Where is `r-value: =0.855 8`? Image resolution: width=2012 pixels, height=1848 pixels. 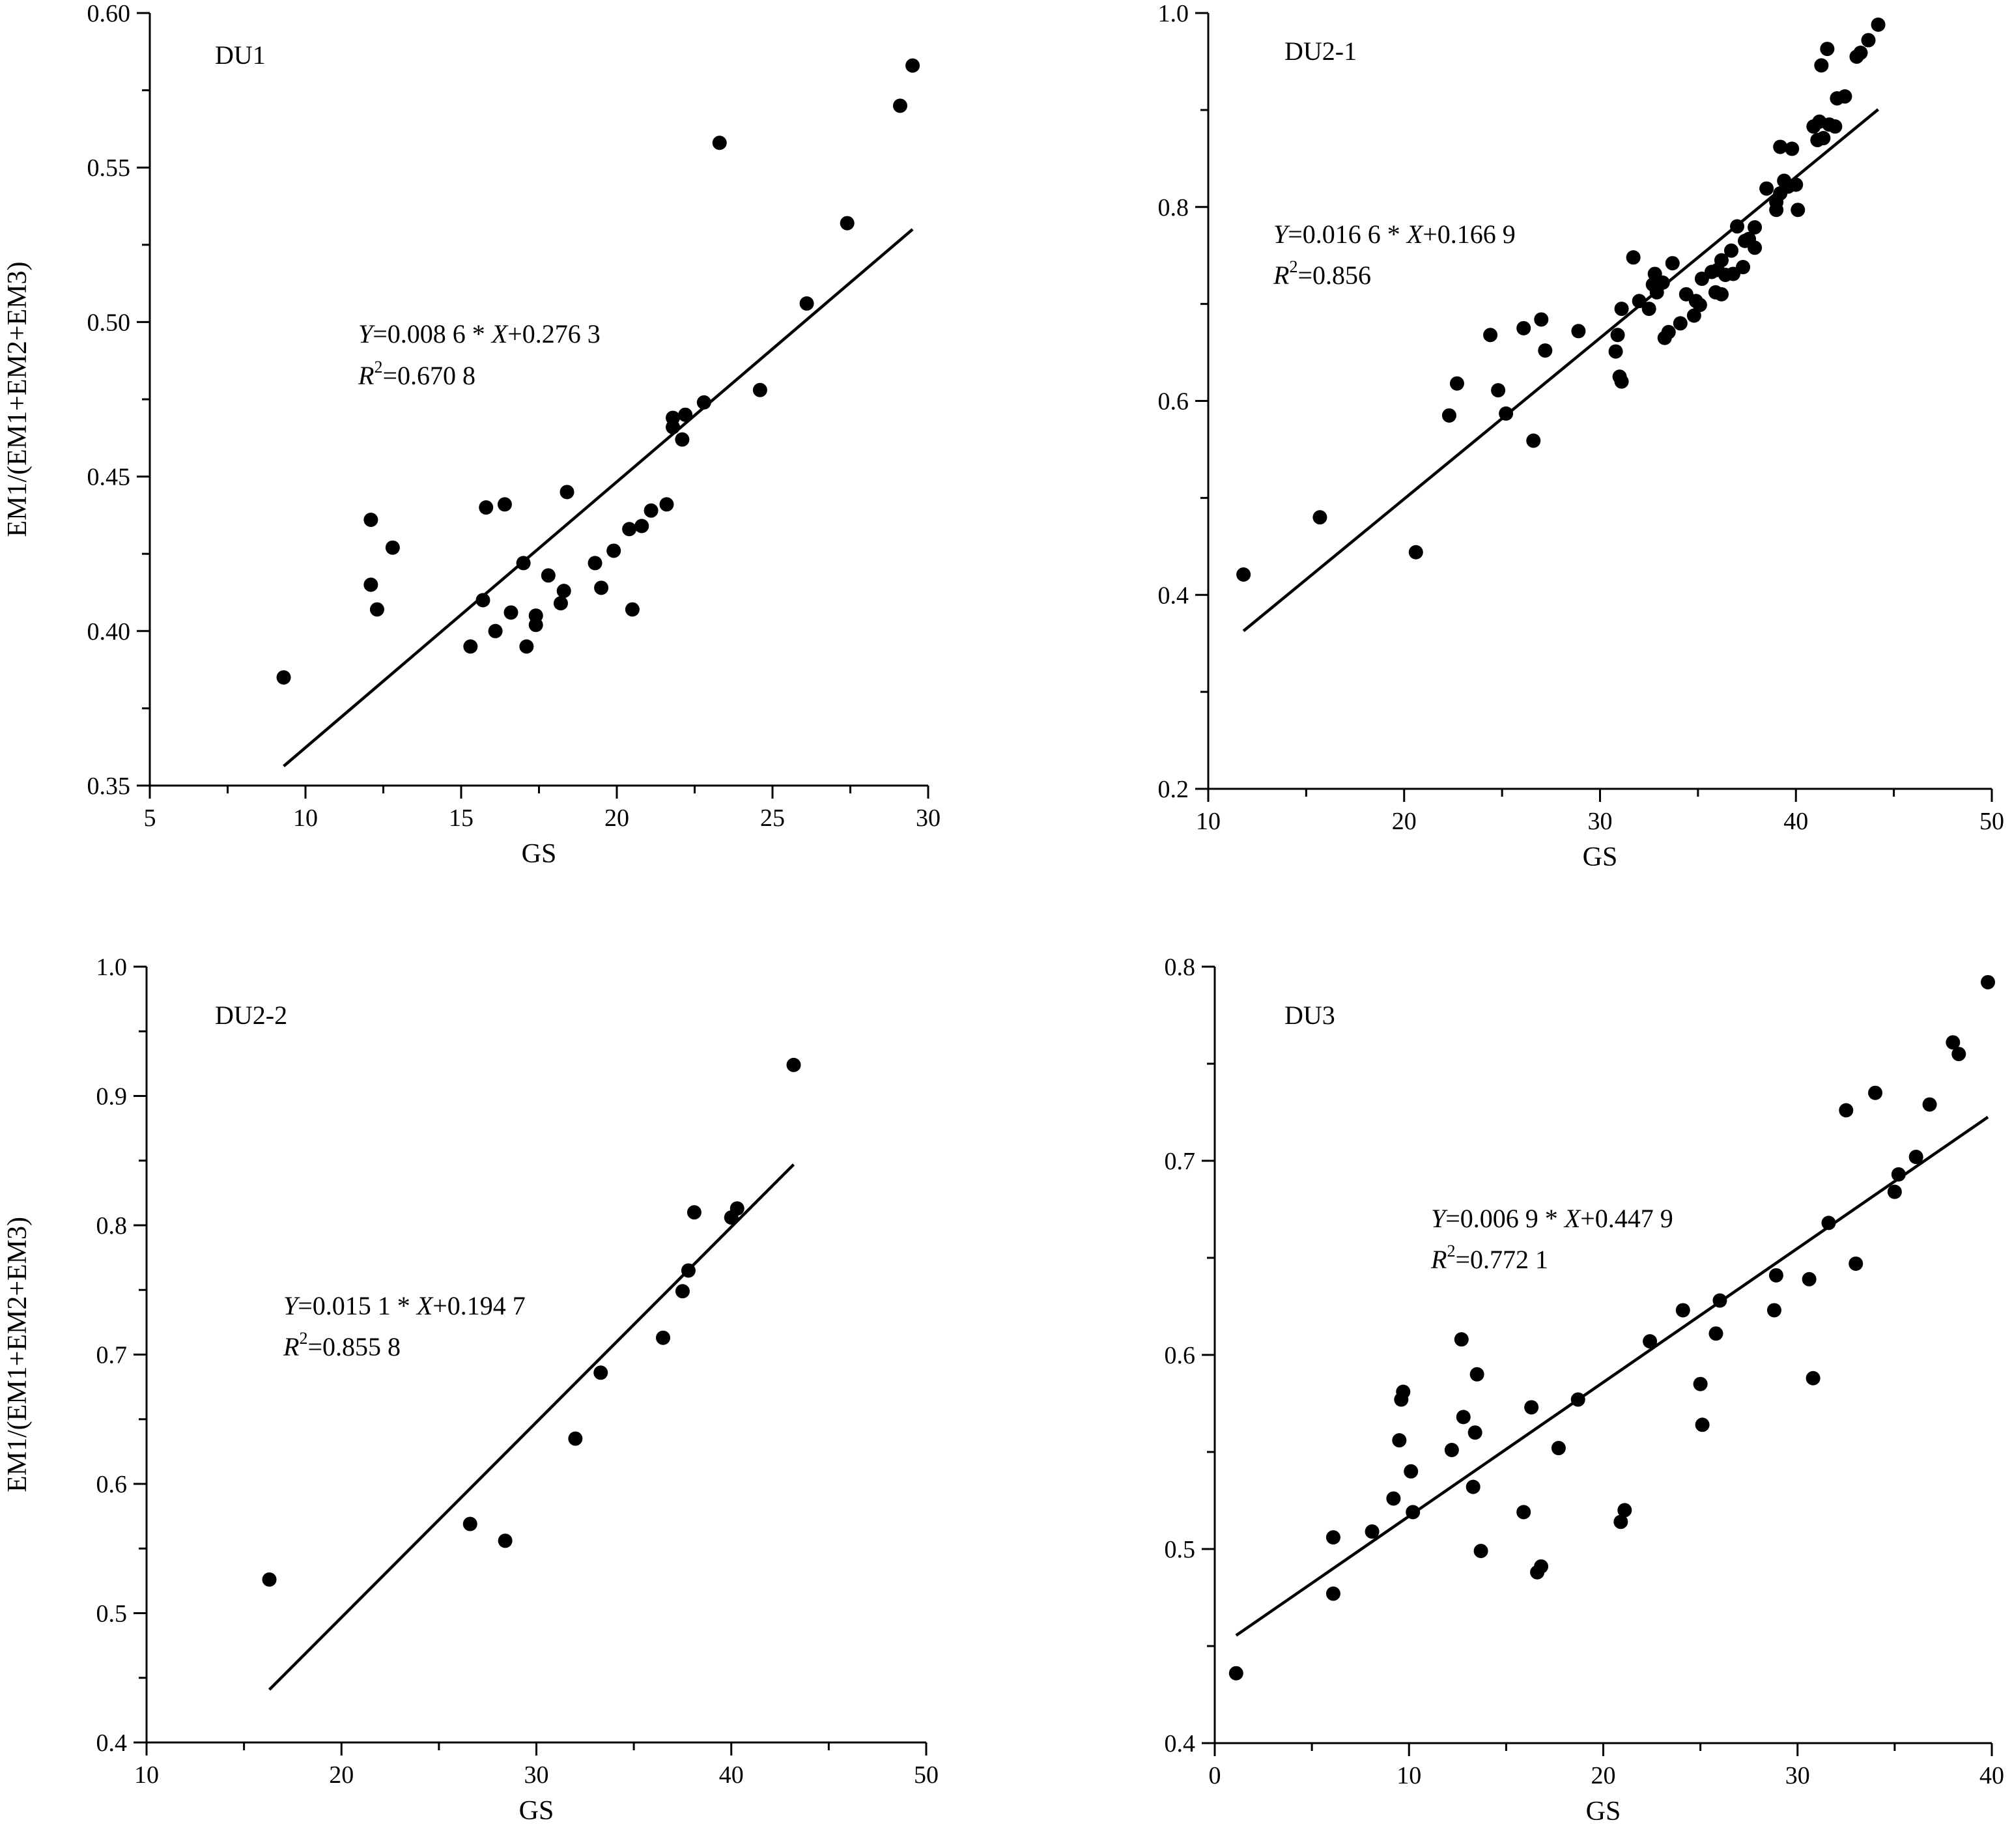
r-value: =0.855 8 is located at coordinates (354, 1347).